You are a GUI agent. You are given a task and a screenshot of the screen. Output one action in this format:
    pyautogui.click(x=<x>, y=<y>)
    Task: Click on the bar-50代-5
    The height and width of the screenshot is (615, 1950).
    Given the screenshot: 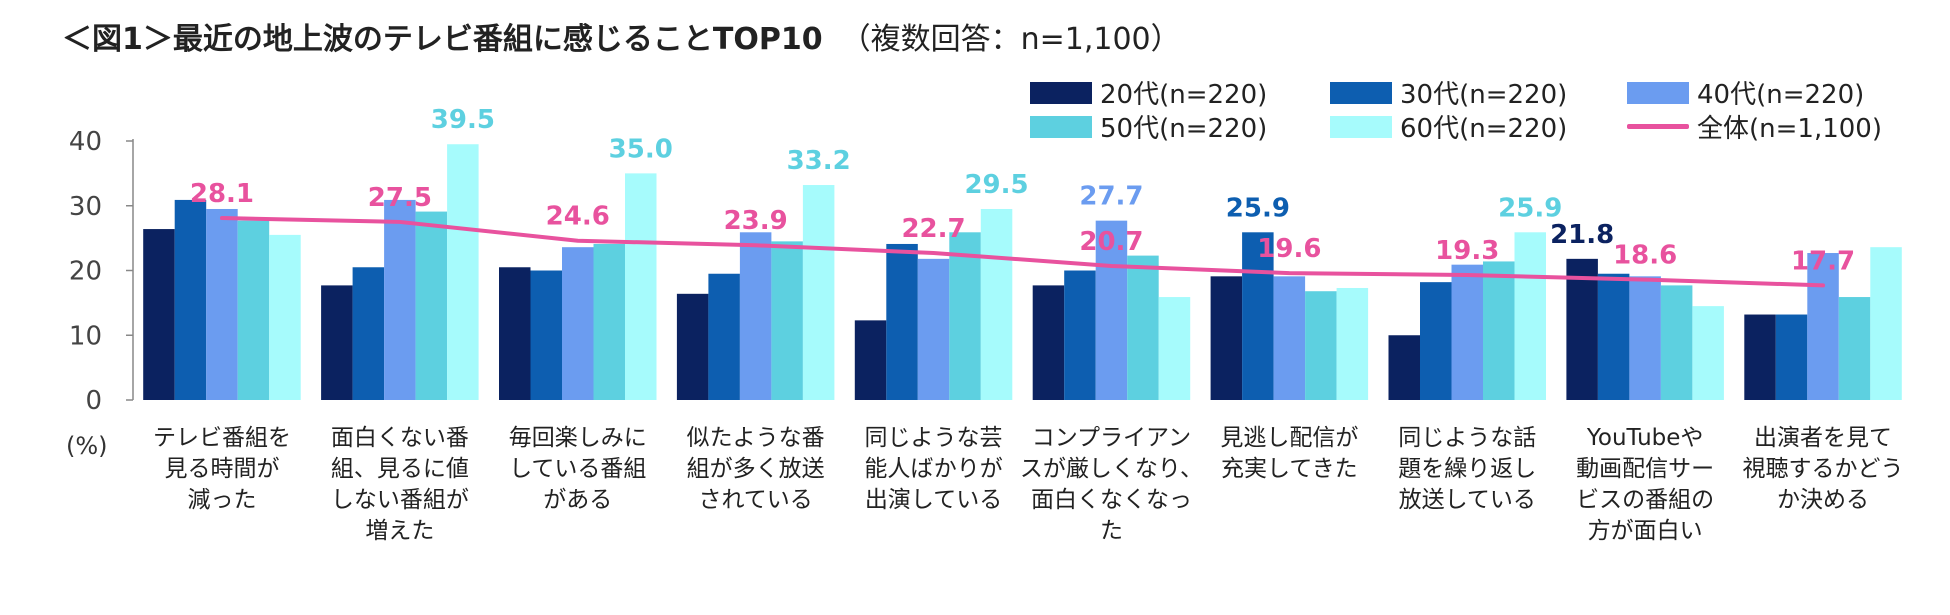 What is the action you would take?
    pyautogui.click(x=1143, y=327)
    